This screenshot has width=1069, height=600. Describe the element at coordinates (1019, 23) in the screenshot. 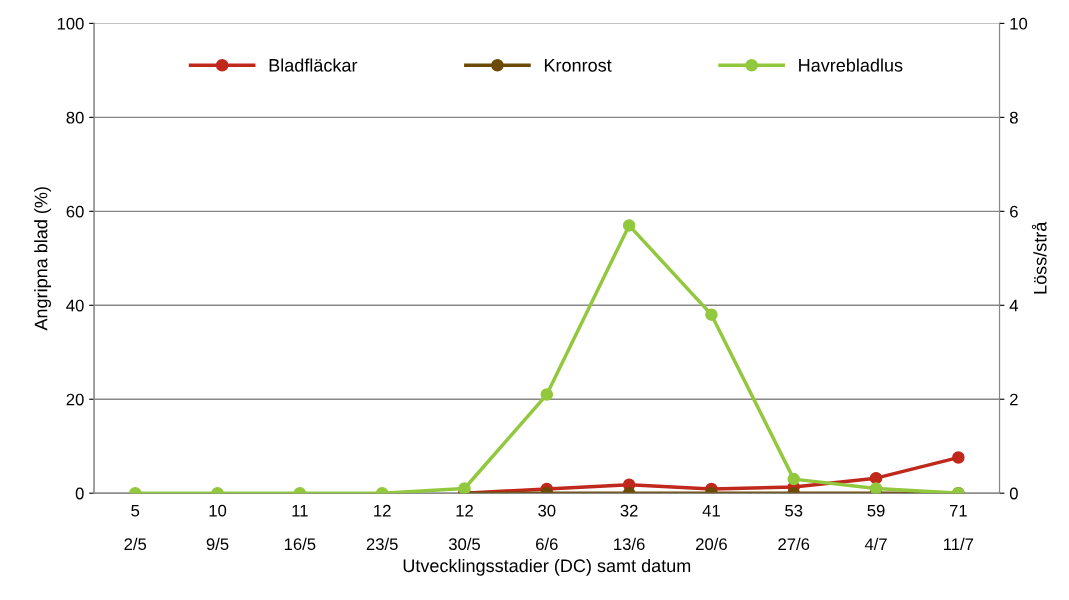

I see `y2-tick-label: 10` at that location.